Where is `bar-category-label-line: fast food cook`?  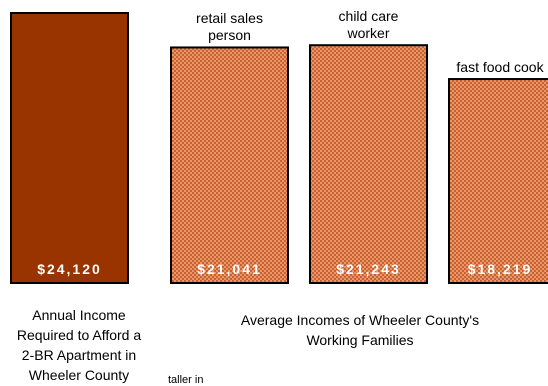 bar-category-label-line: fast food cook is located at coordinates (500, 67).